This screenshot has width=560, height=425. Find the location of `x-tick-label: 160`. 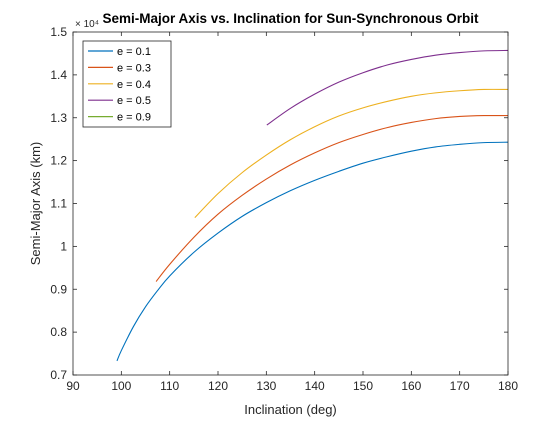

x-tick-label: 160 is located at coordinates (411, 386).